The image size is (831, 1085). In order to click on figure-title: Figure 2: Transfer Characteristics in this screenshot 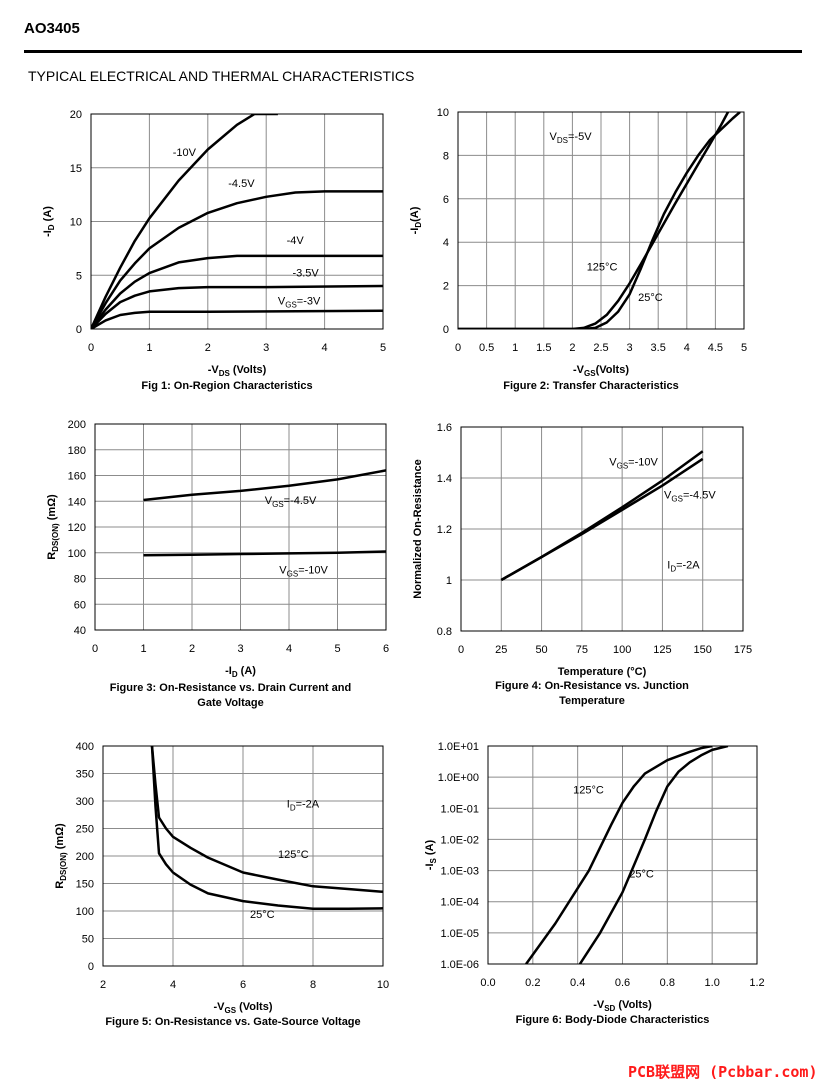, I will do `click(590, 386)`.